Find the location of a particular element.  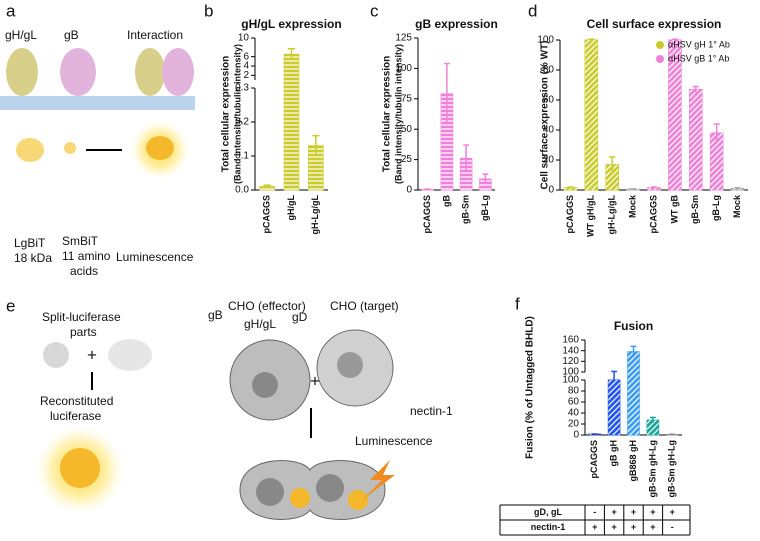

panel-letter: d is located at coordinates (532, 10).